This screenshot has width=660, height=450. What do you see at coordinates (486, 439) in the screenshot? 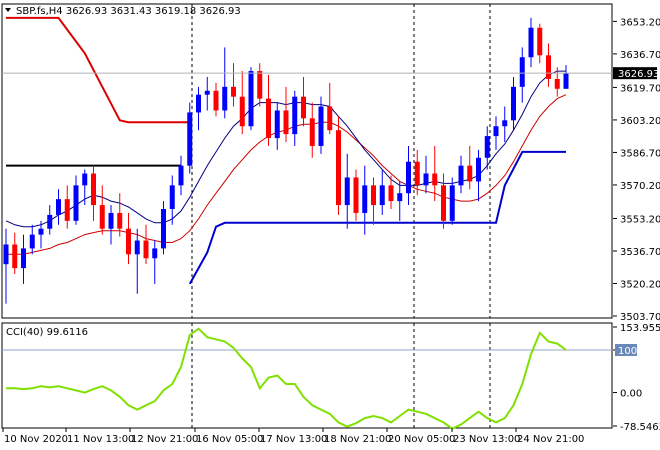
I see `time-tick-label: 23 Nov 13:00` at bounding box center [486, 439].